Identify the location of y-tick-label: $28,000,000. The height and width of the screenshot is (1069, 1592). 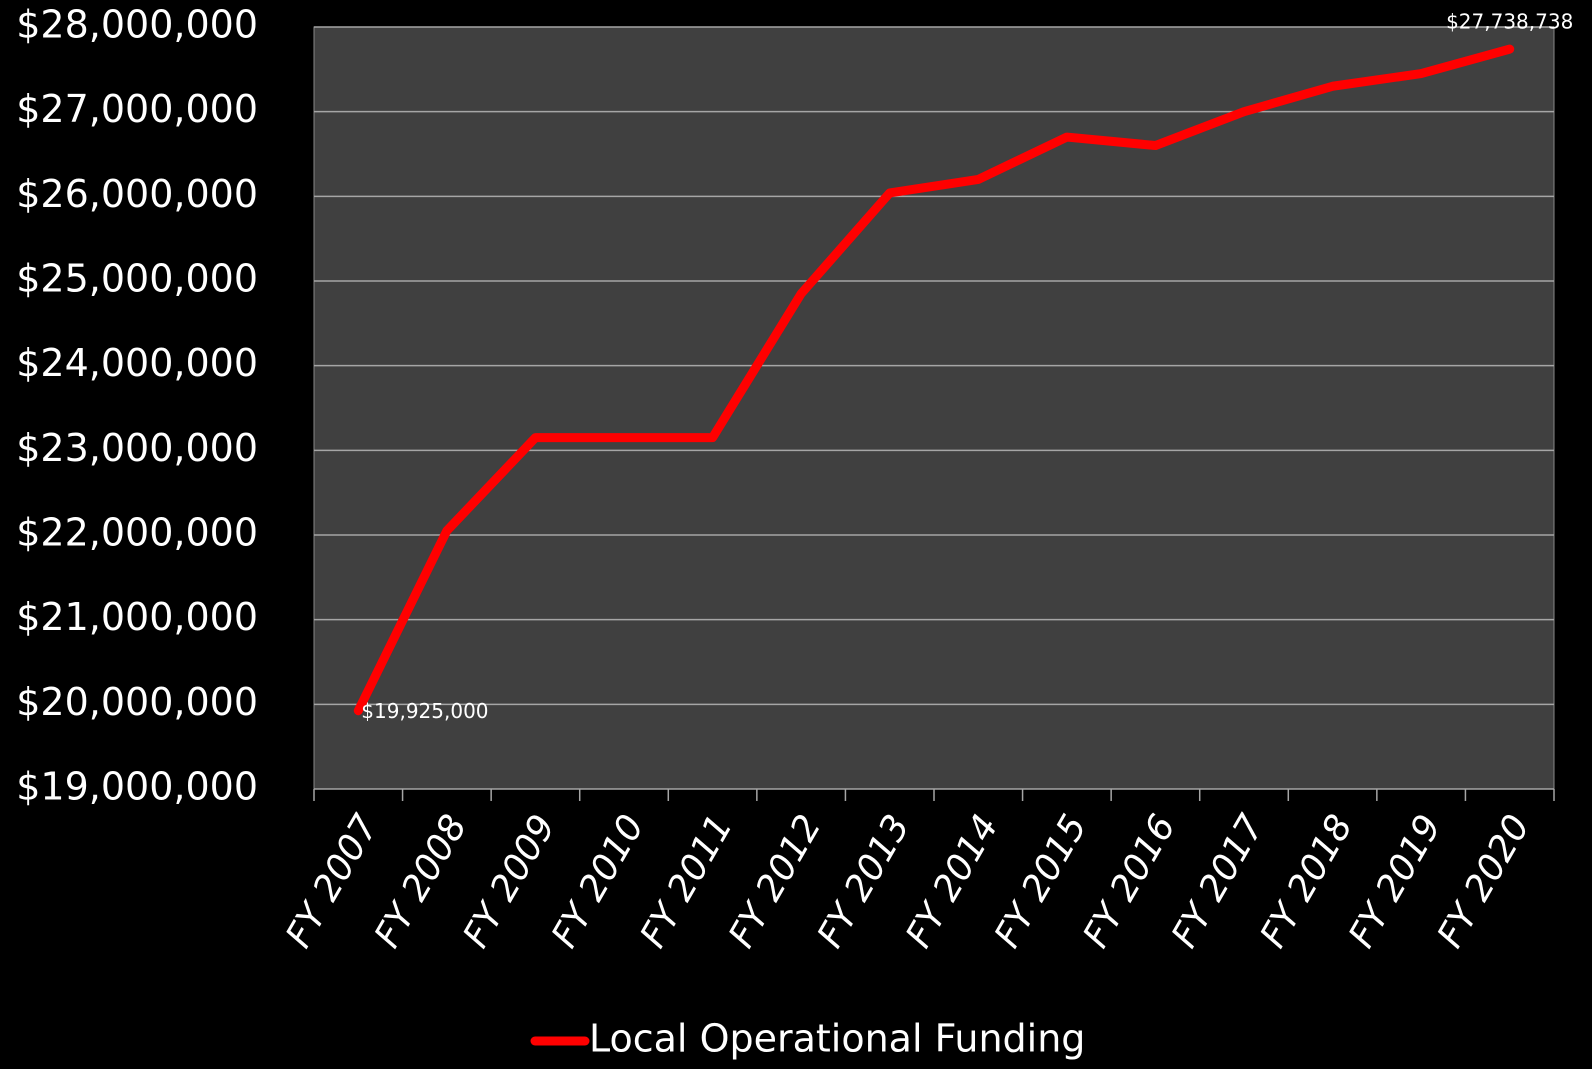
(137, 25).